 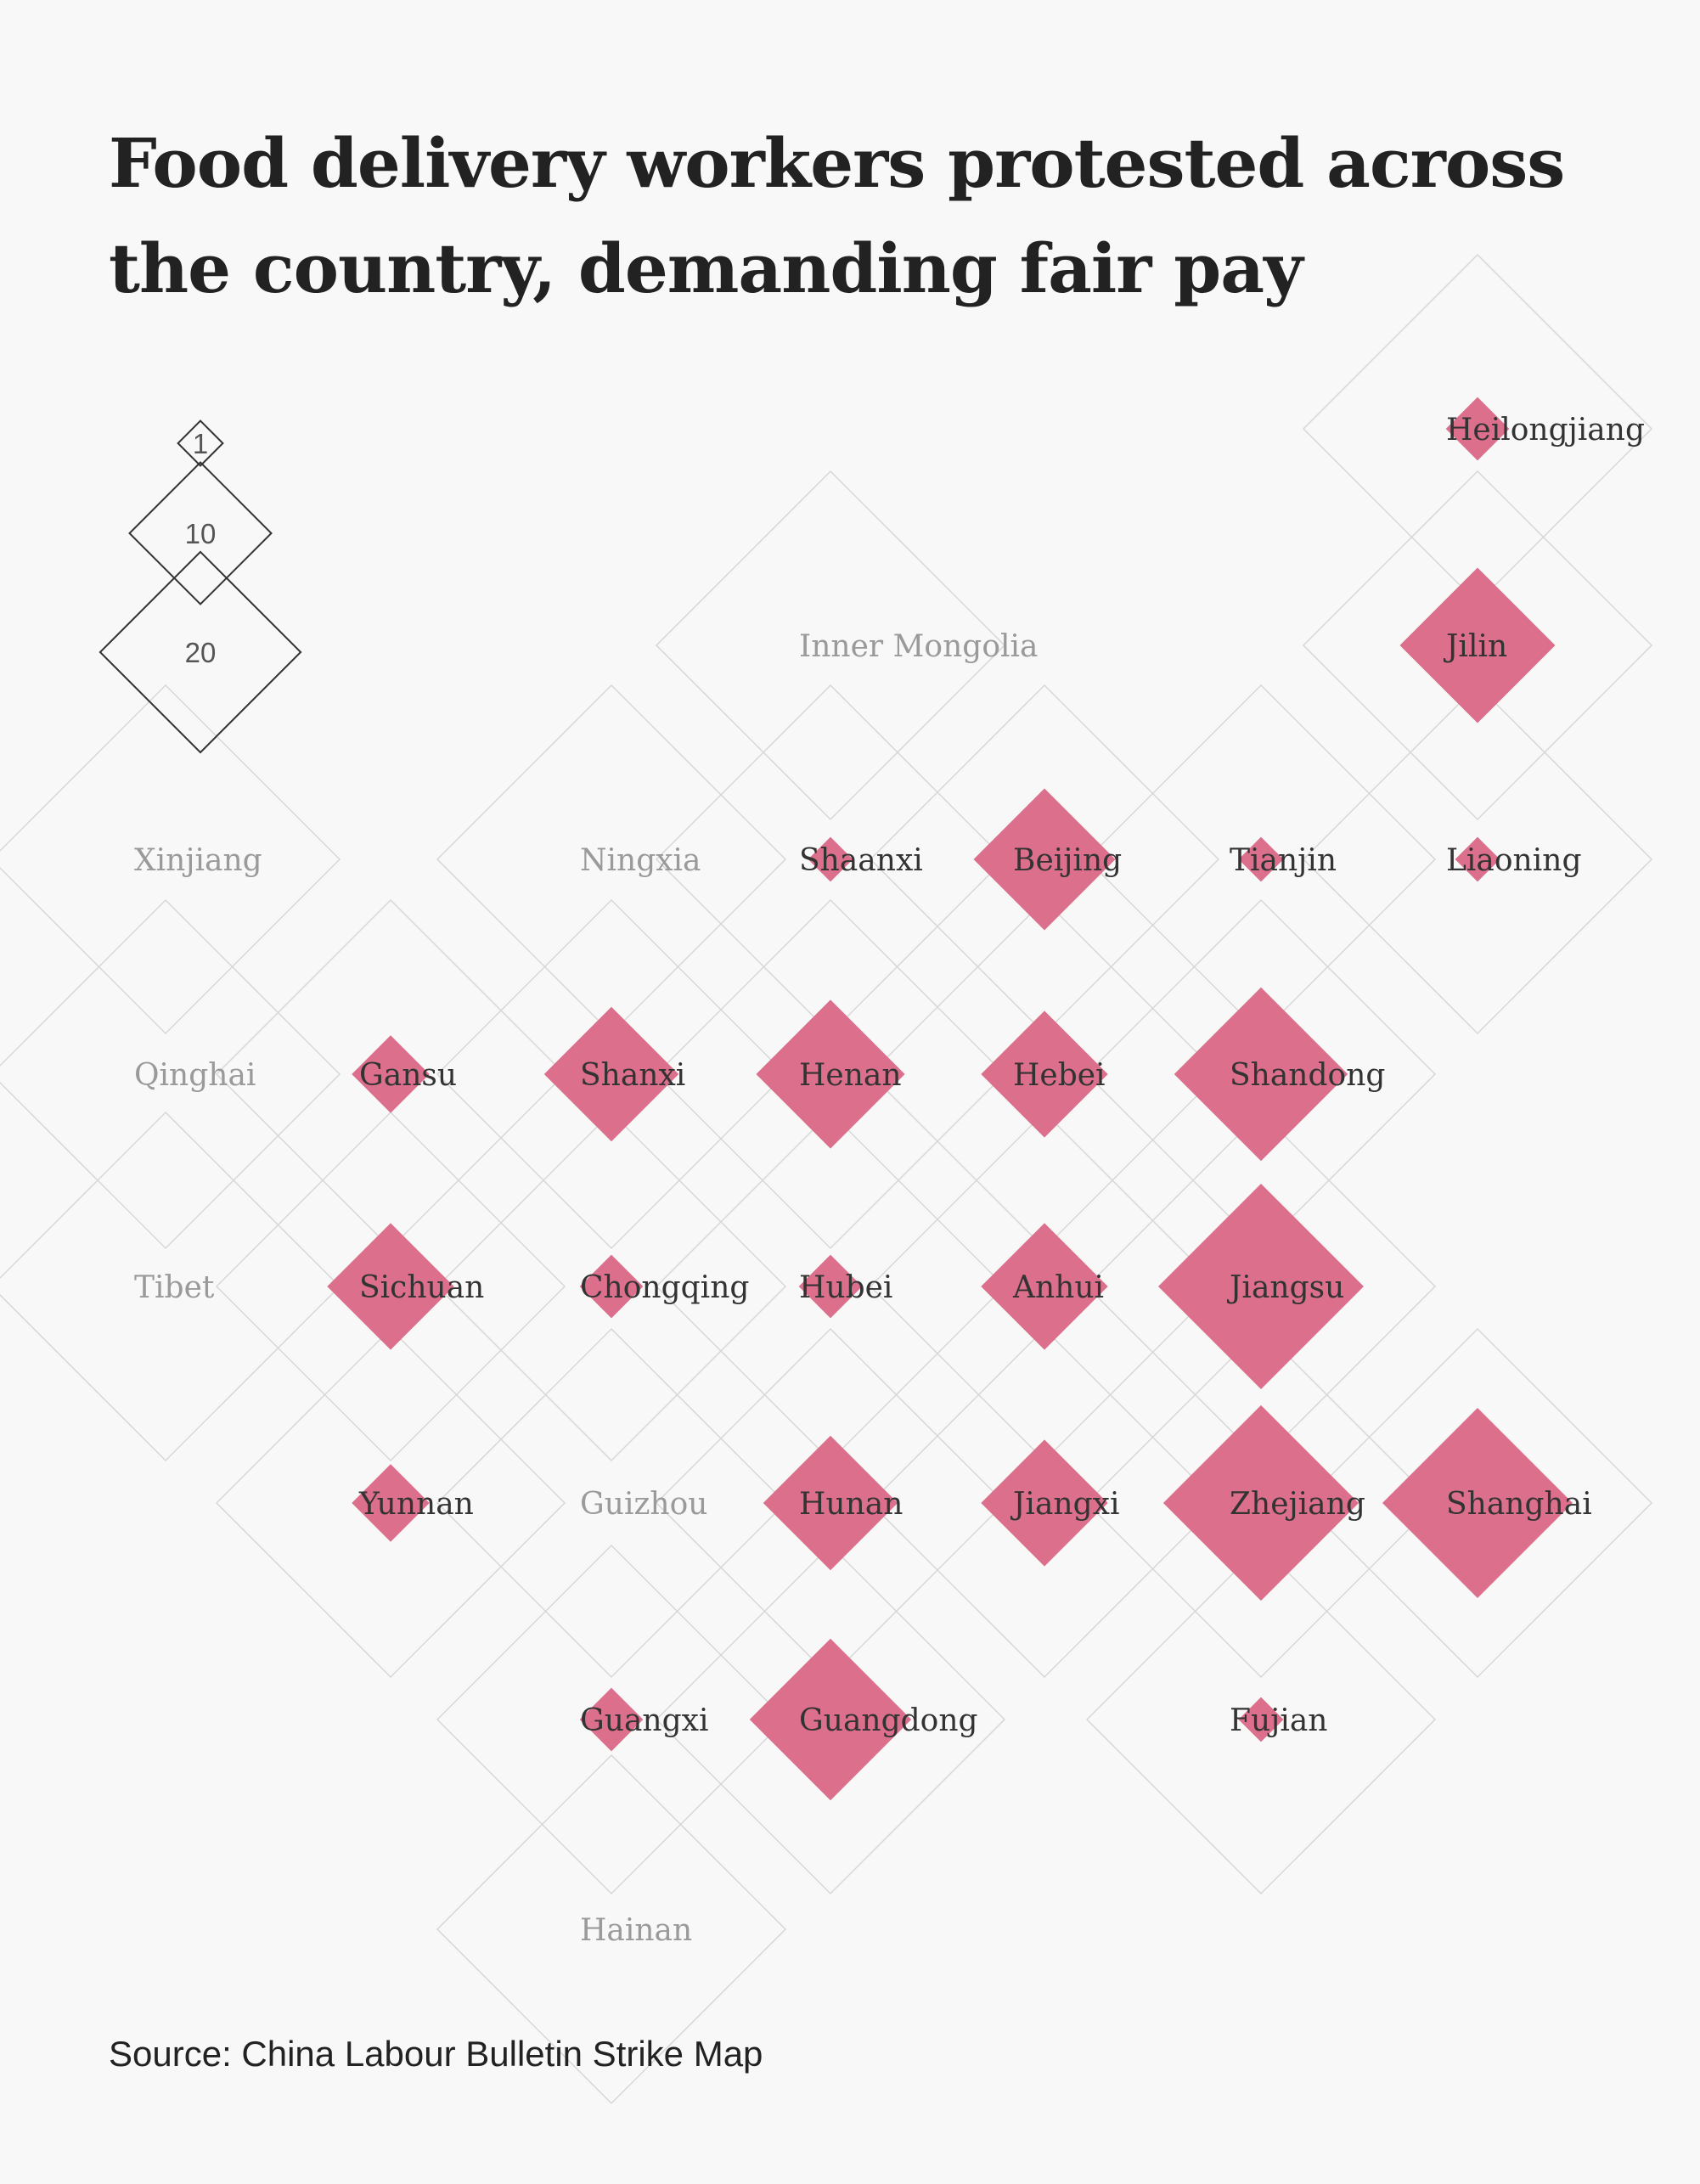 I want to click on province-hainan: Hainan, so click(x=636, y=1930).